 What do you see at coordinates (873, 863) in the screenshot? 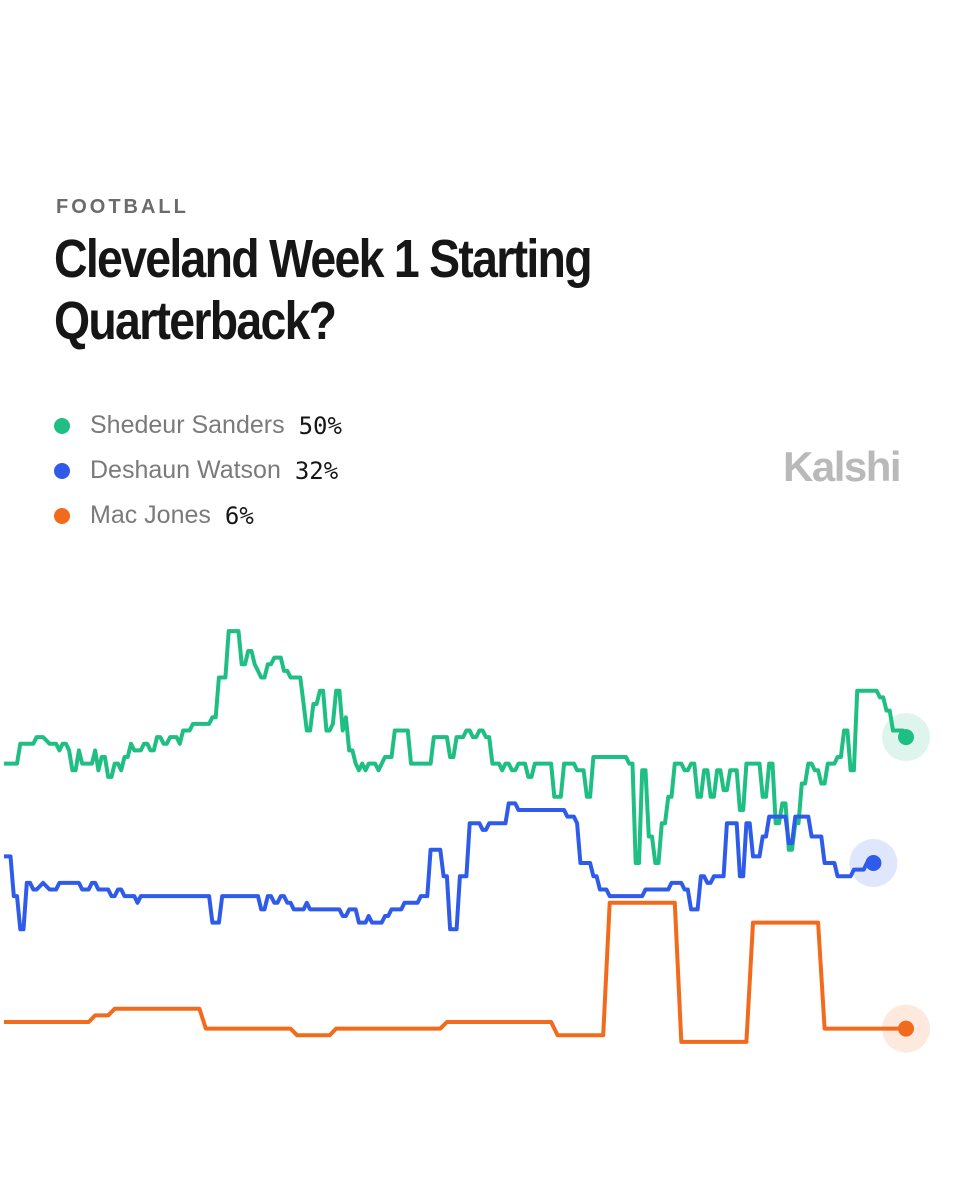
I see `endpoint-dot-deshaun-watson` at bounding box center [873, 863].